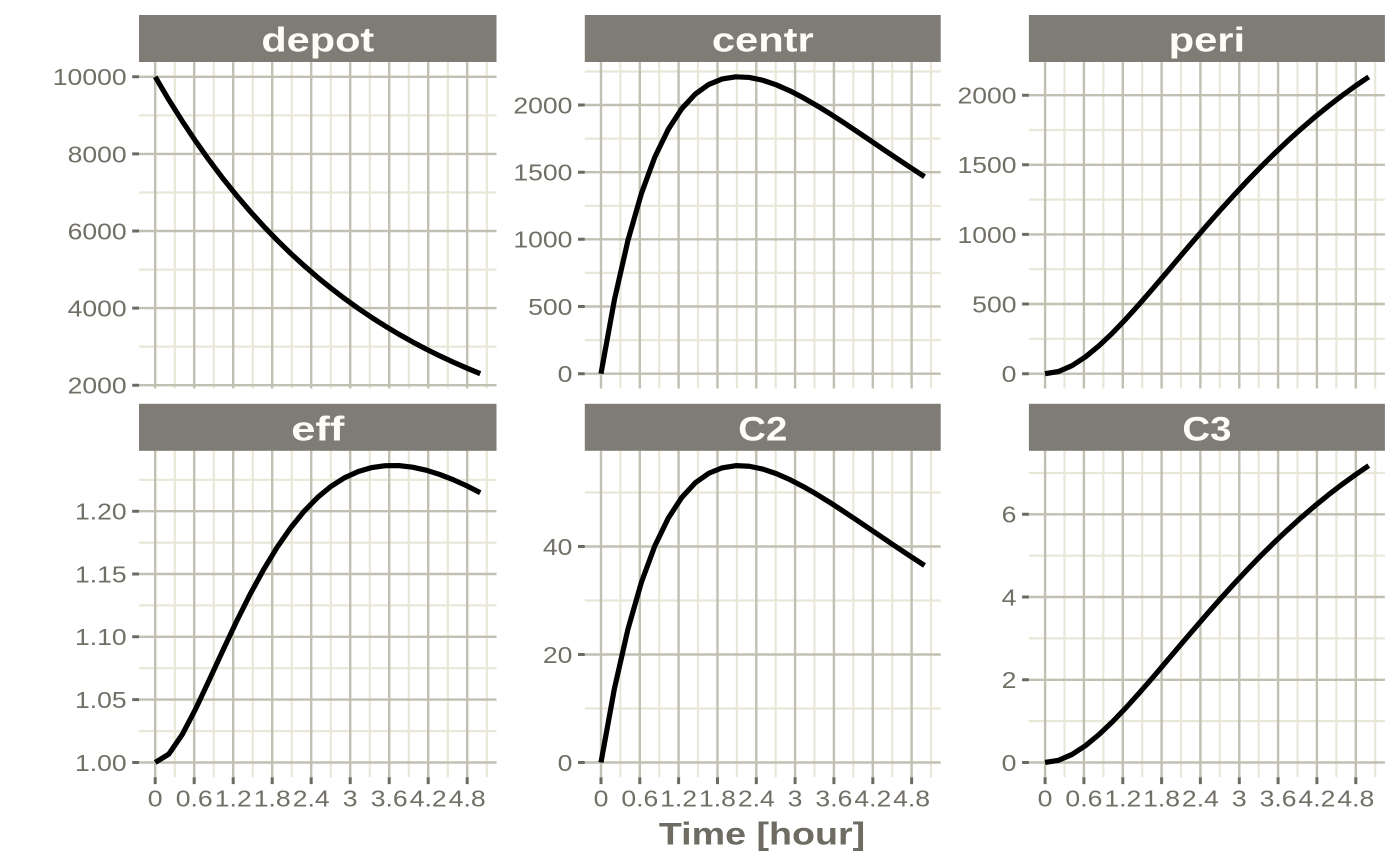 The image size is (1400, 865). Describe the element at coordinates (97, 154) in the screenshot. I see `svg-text: 8000` at that location.